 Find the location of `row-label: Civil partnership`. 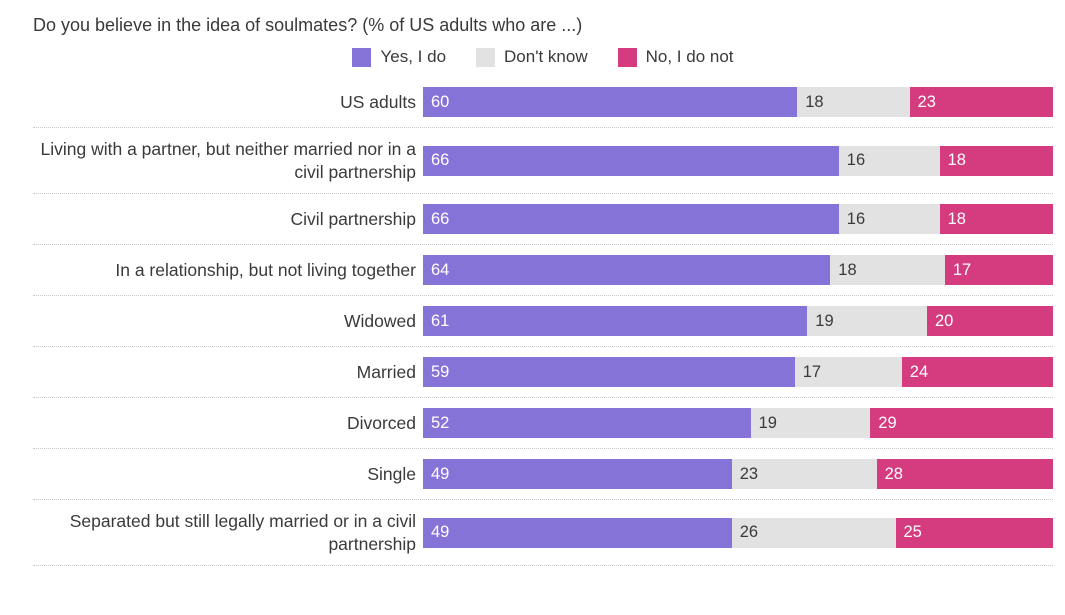

row-label: Civil partnership is located at coordinates (353, 218).